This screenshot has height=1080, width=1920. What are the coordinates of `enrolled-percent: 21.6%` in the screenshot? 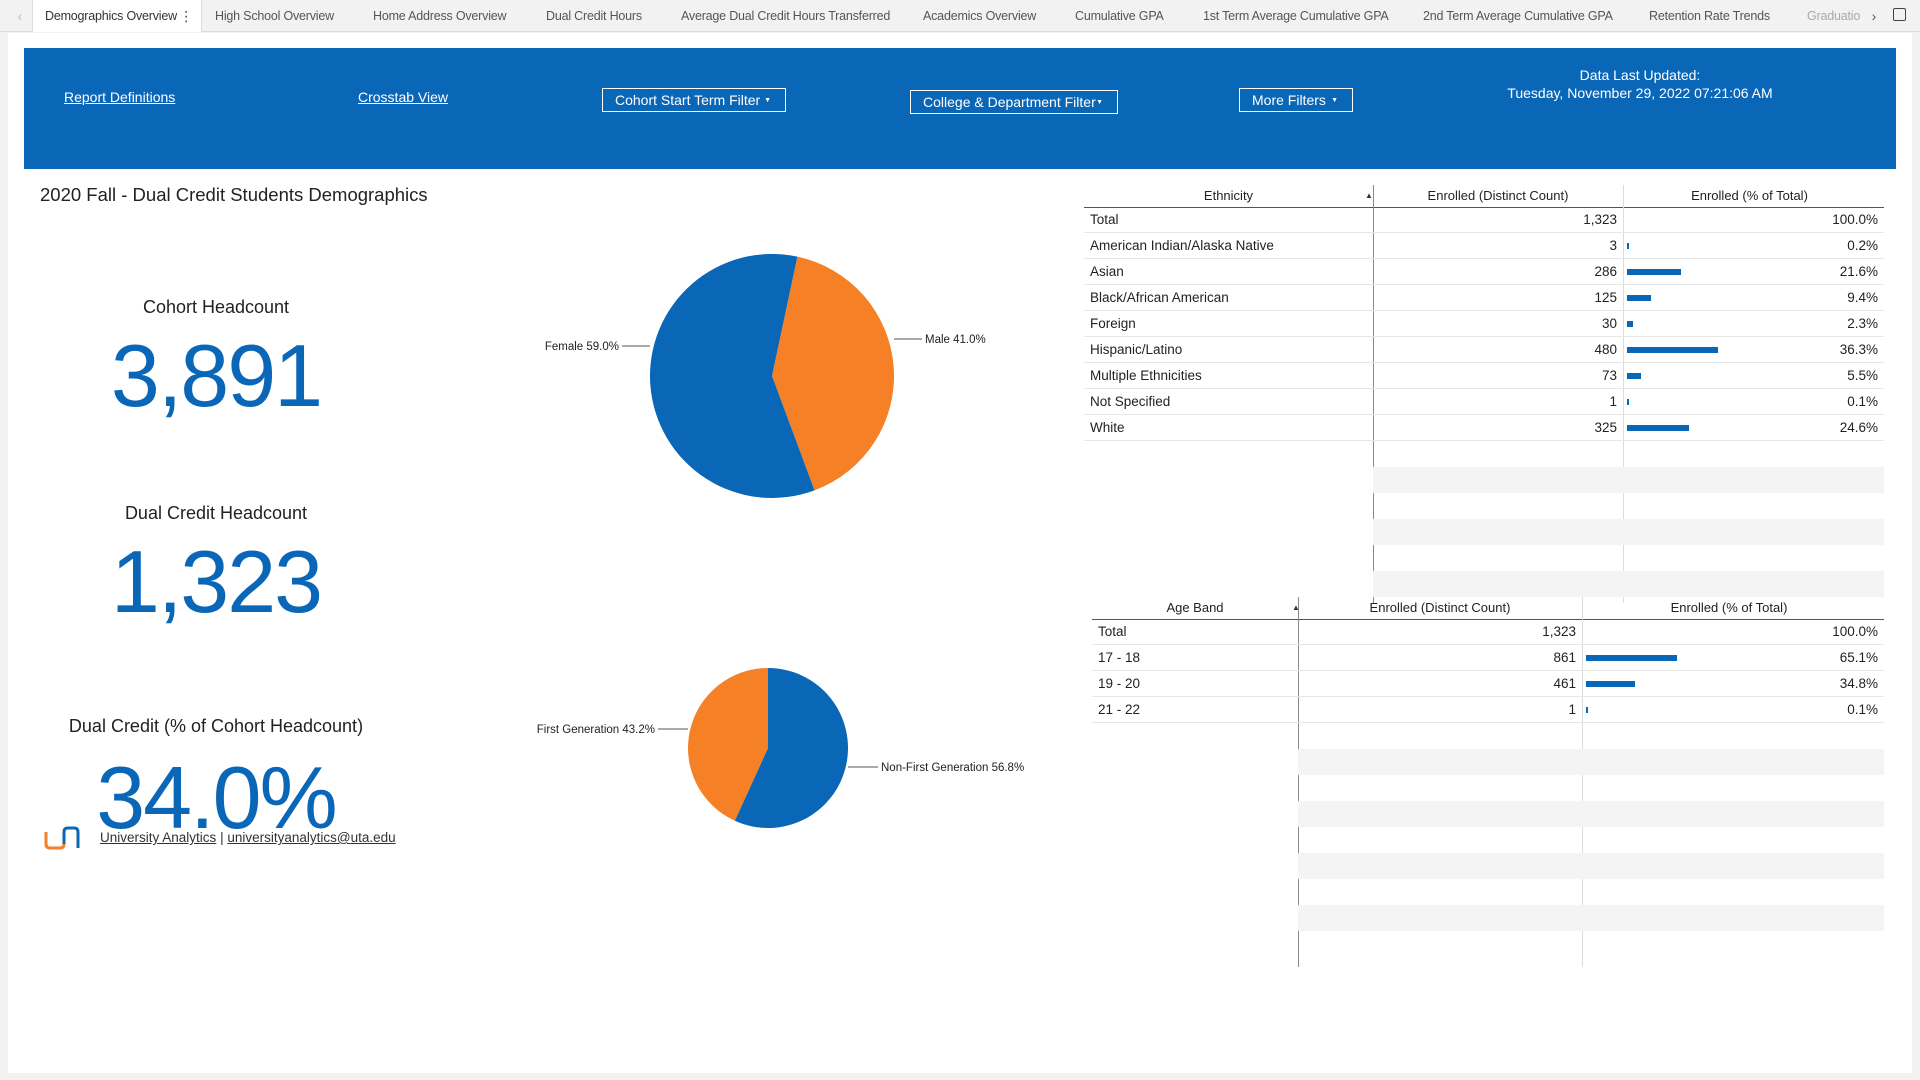 It's located at (1858, 271).